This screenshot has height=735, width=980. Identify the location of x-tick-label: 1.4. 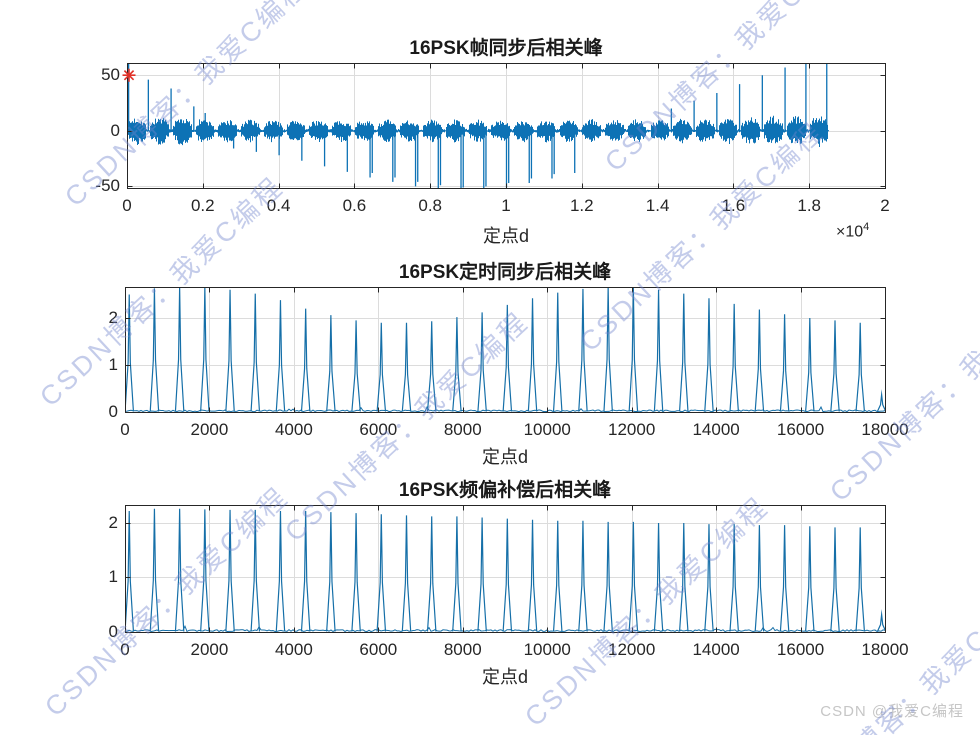
(657, 205).